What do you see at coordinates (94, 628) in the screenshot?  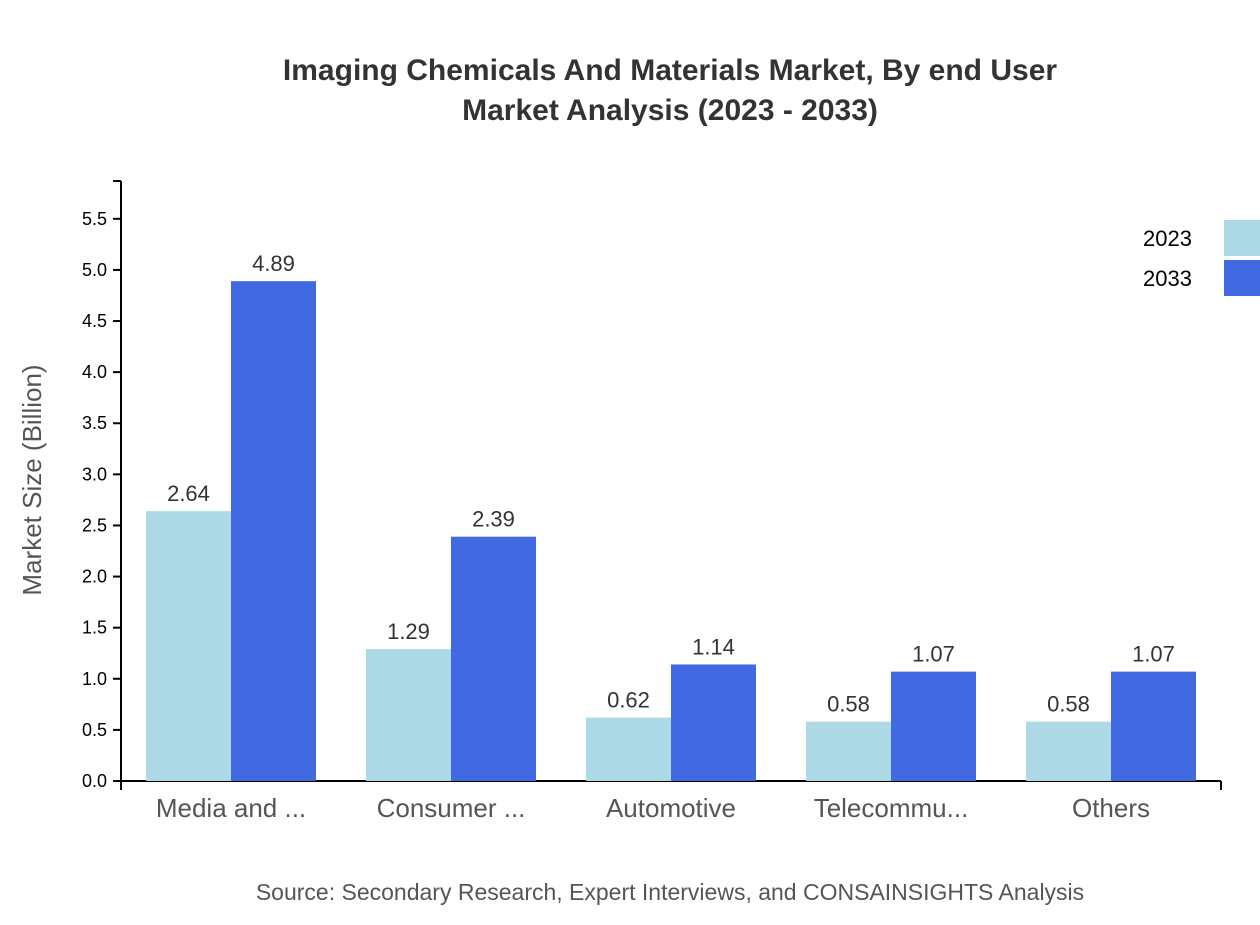 I see `y-tick-label: 1.5` at bounding box center [94, 628].